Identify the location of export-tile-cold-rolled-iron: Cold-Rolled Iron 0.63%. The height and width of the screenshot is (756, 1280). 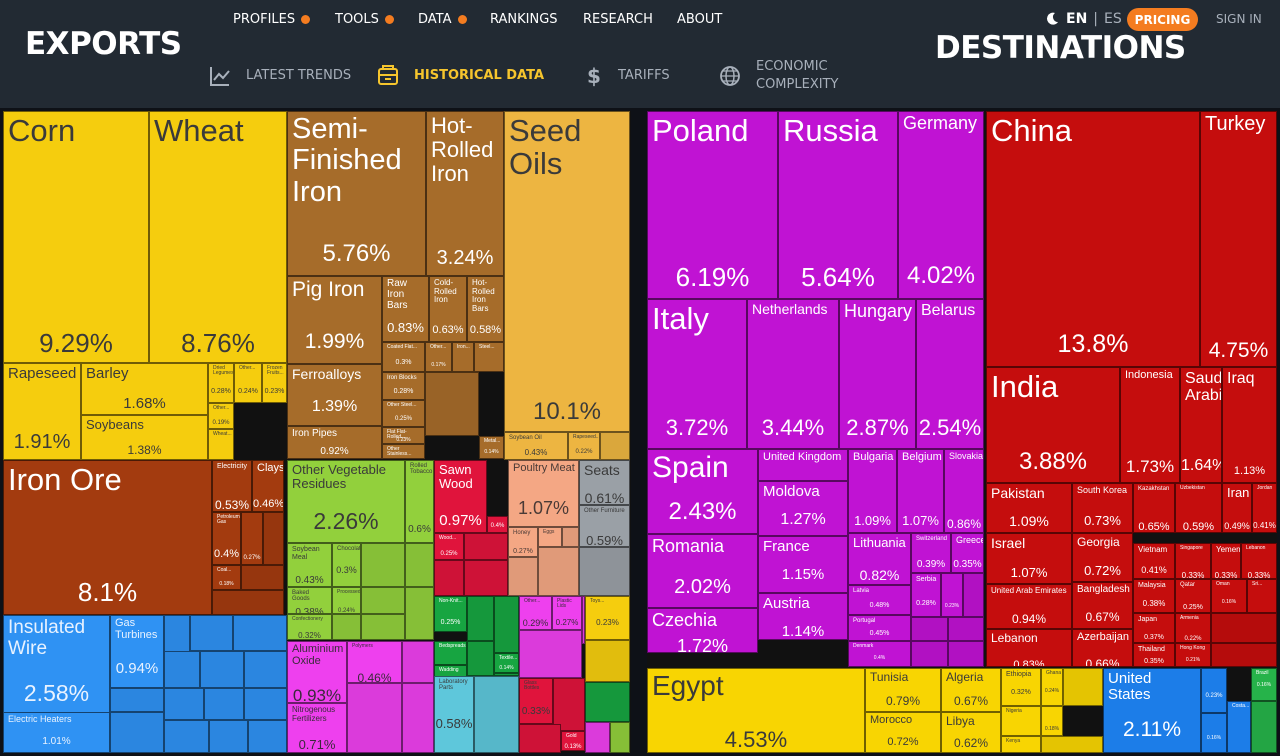
(448, 309).